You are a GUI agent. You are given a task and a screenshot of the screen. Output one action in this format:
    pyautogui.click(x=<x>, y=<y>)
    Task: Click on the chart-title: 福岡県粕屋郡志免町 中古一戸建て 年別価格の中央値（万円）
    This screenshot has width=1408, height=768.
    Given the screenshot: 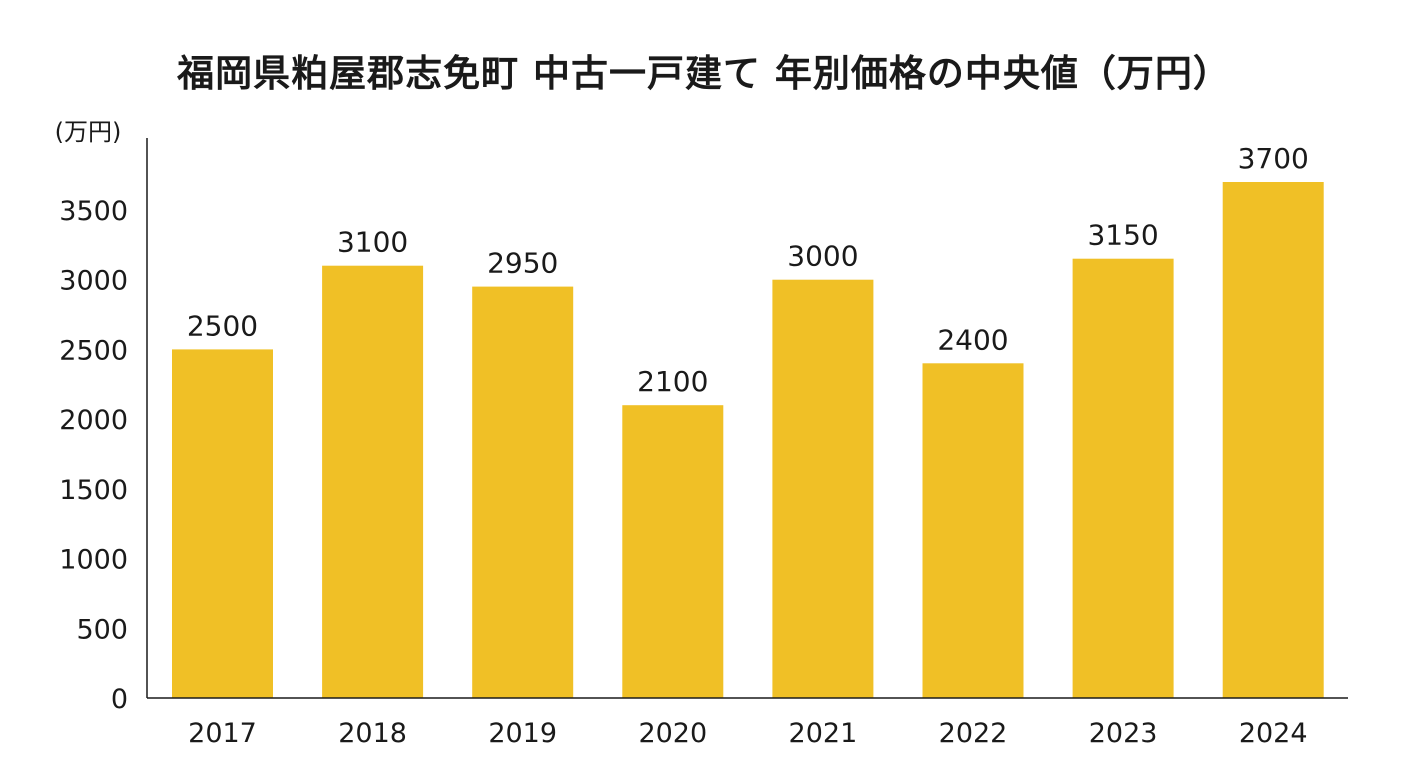 What is the action you would take?
    pyautogui.click(x=704, y=73)
    